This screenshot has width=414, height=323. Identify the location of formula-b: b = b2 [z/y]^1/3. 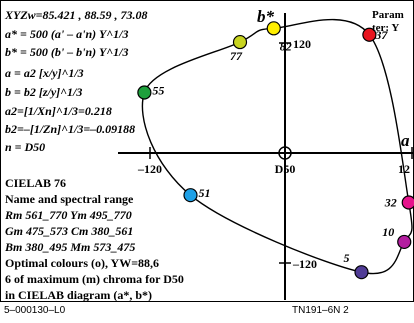
(44, 92).